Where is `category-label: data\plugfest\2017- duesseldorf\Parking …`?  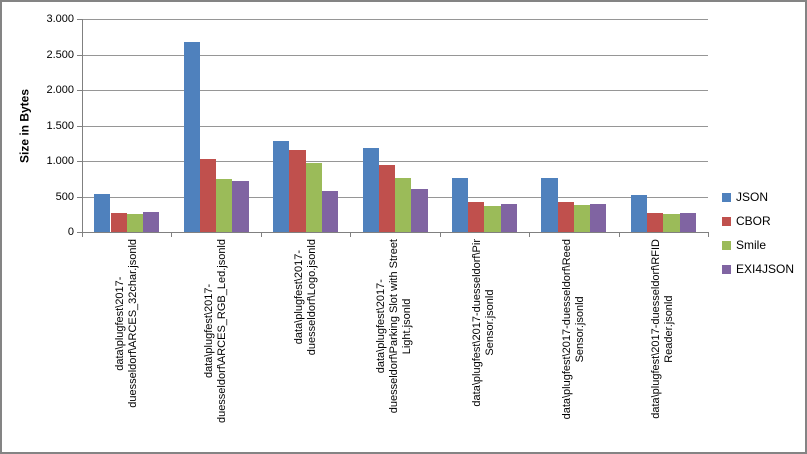 category-label: data\plugfest\2017- duesseldorf\Parking … is located at coordinates (394, 326).